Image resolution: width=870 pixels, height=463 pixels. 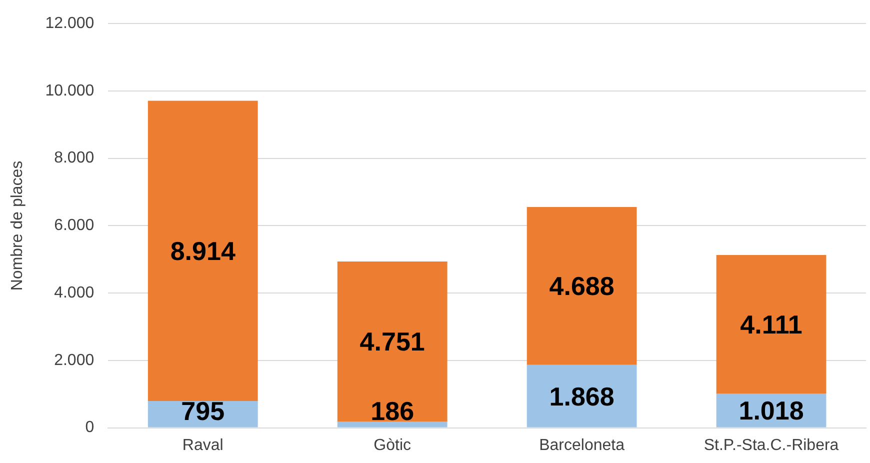 What do you see at coordinates (17, 225) in the screenshot?
I see `y-axis-title: Nombre de places` at bounding box center [17, 225].